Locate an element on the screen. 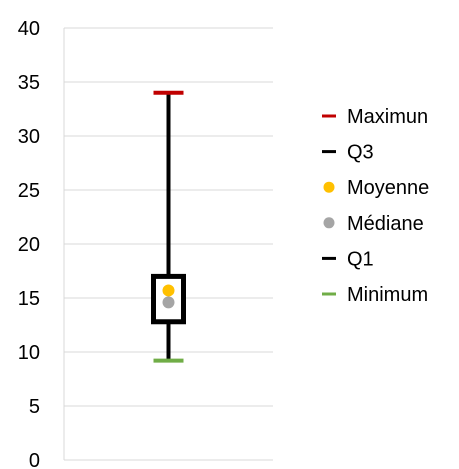 The height and width of the screenshot is (469, 459). legend-swatch-median is located at coordinates (329, 223).